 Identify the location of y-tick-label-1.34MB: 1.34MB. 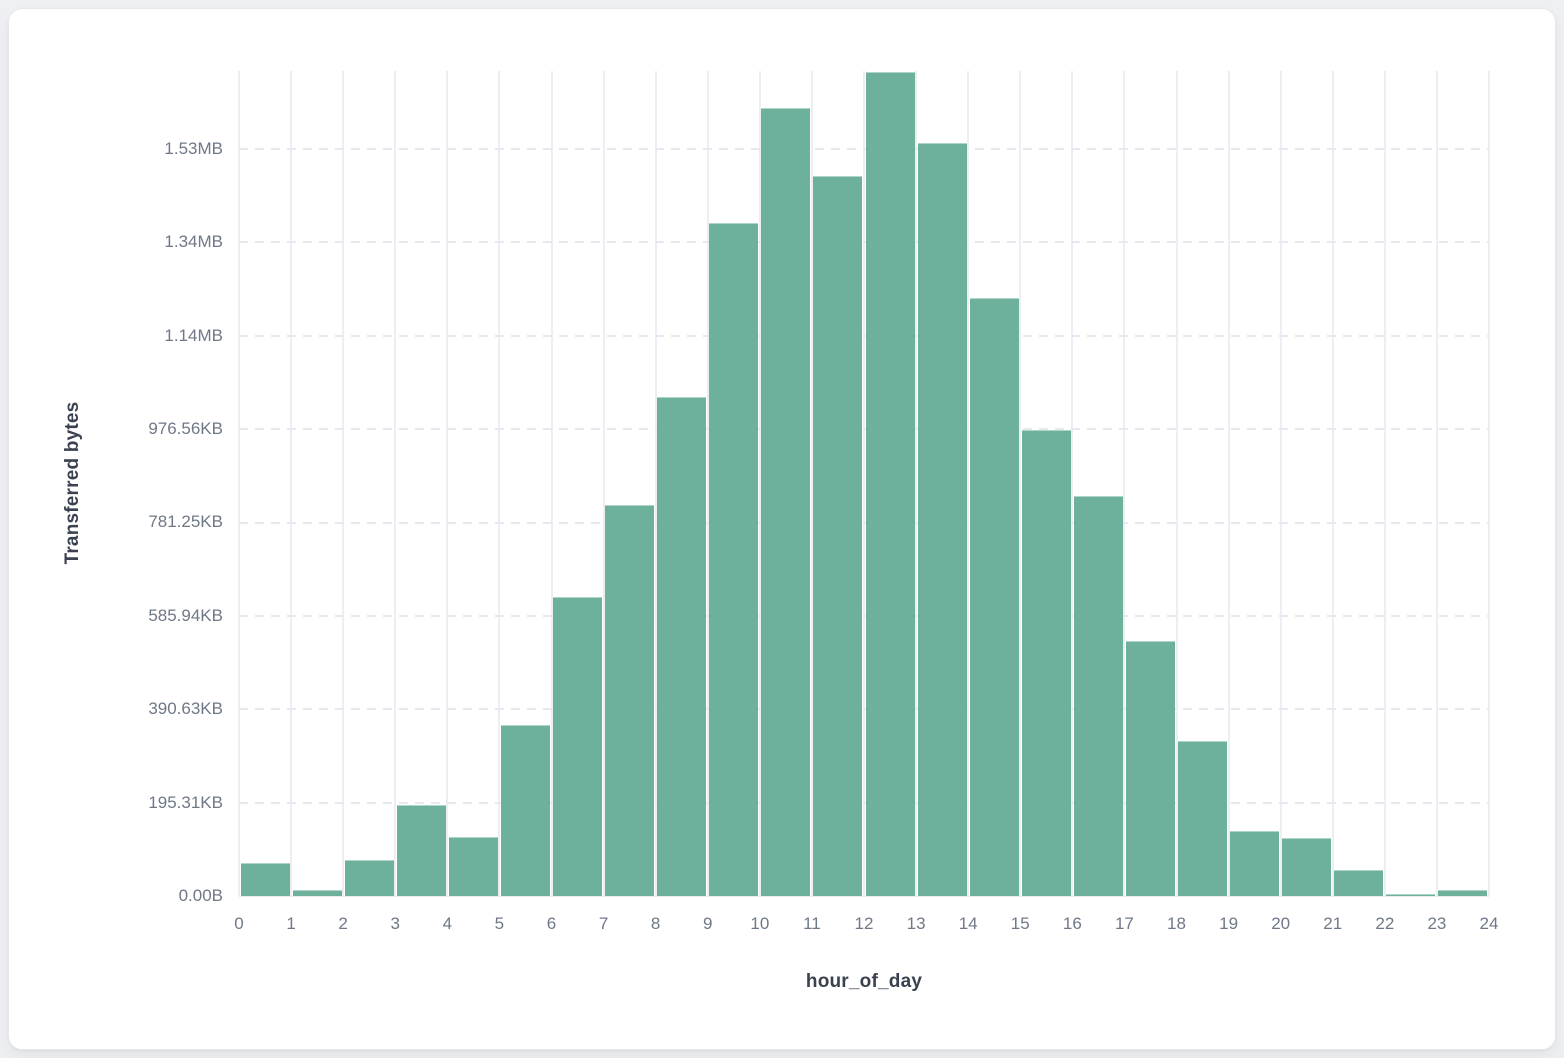
(193, 242).